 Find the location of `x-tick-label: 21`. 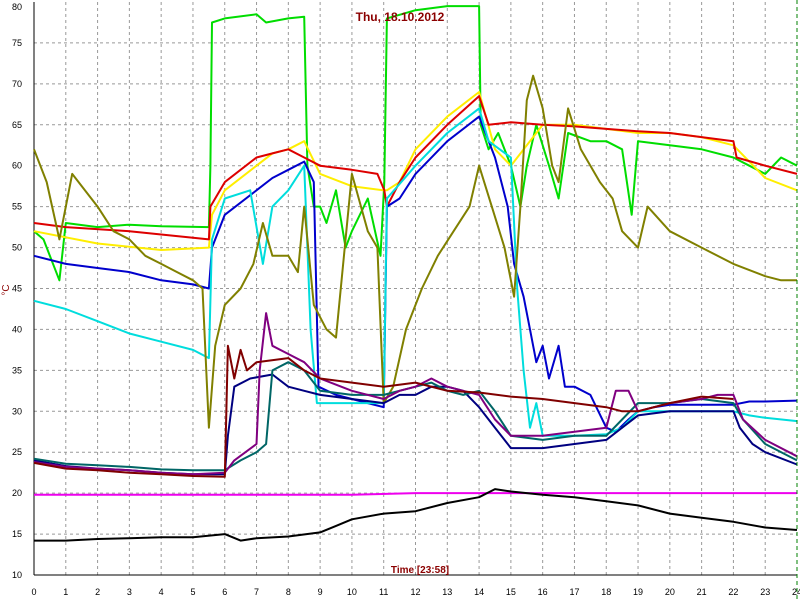

x-tick-label: 21 is located at coordinates (702, 592).